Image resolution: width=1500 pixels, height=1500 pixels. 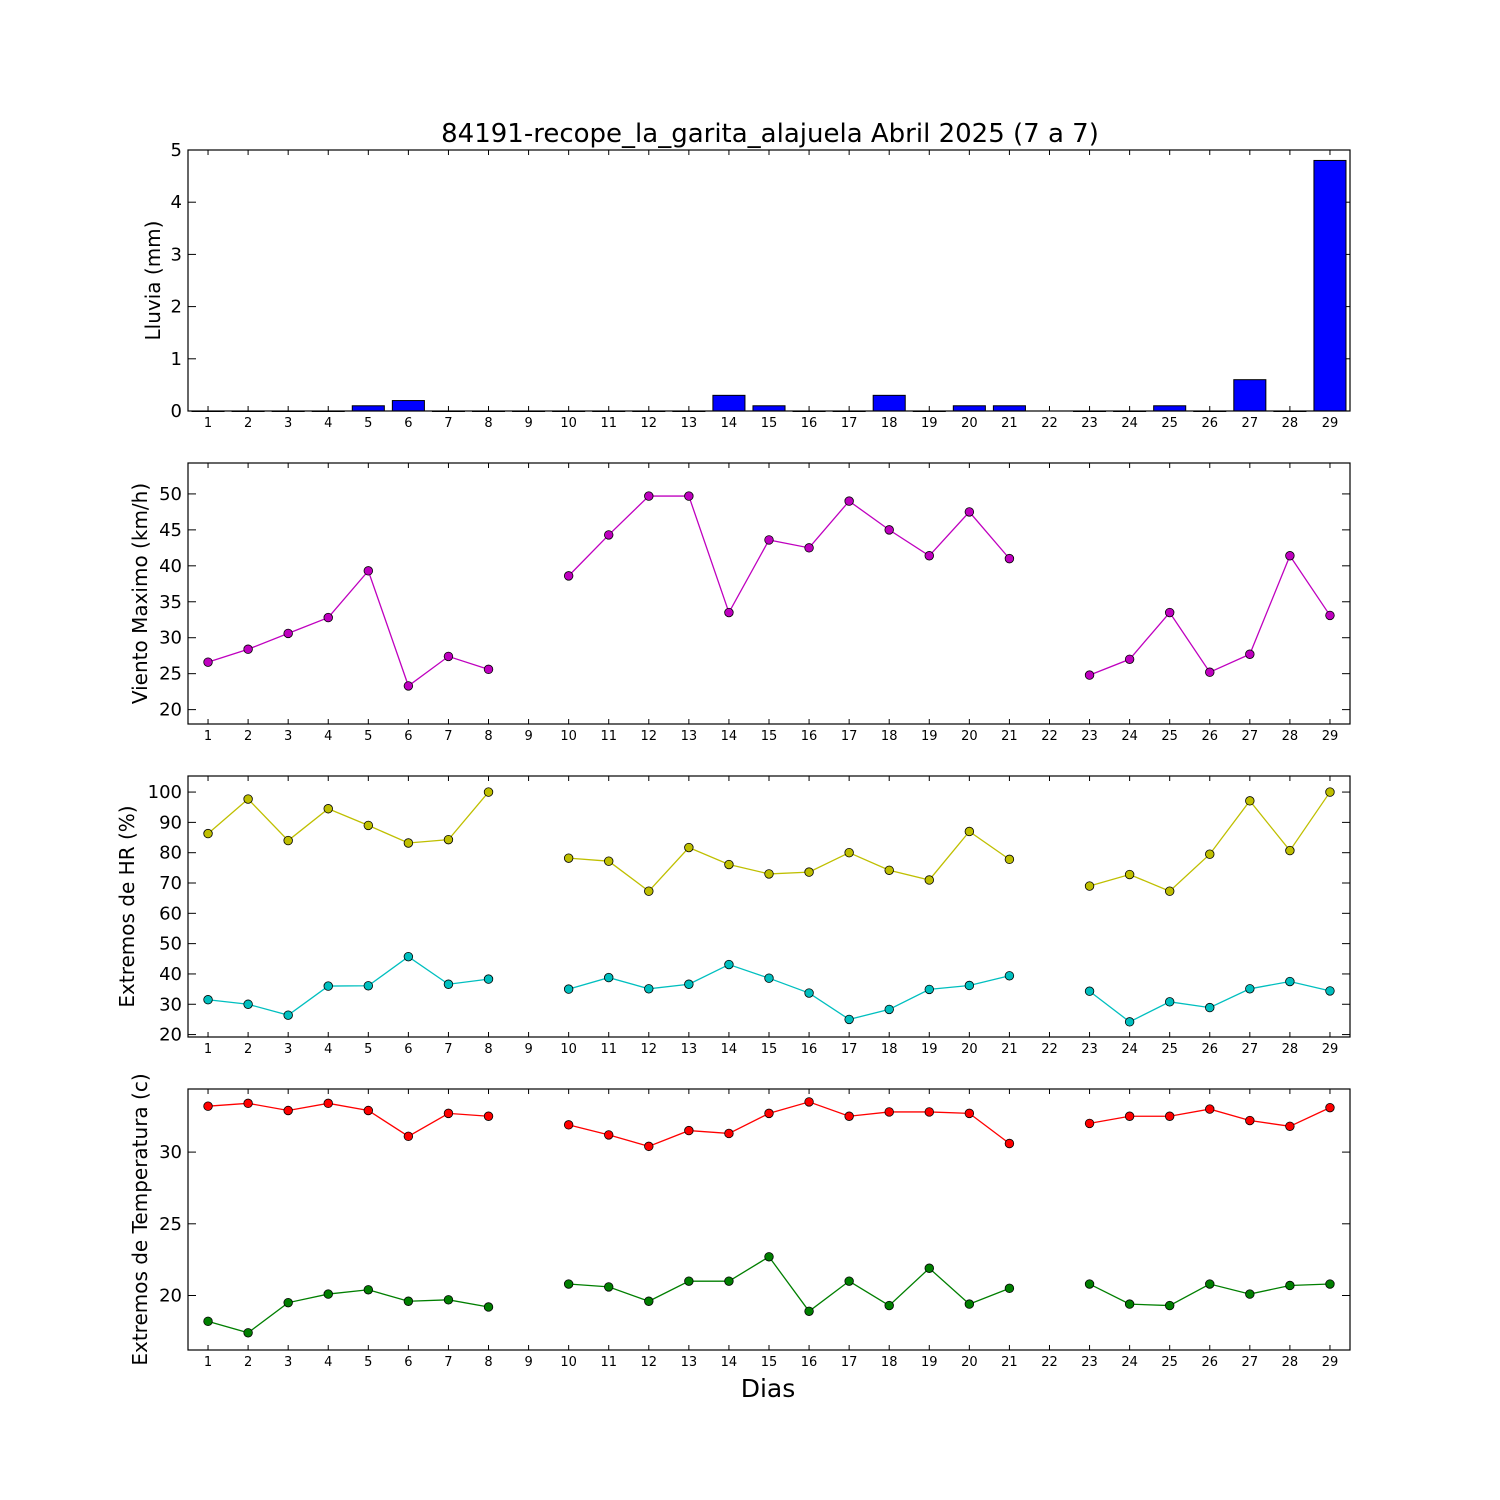 I want to click on x-tick-label: 4, so click(x=328, y=736).